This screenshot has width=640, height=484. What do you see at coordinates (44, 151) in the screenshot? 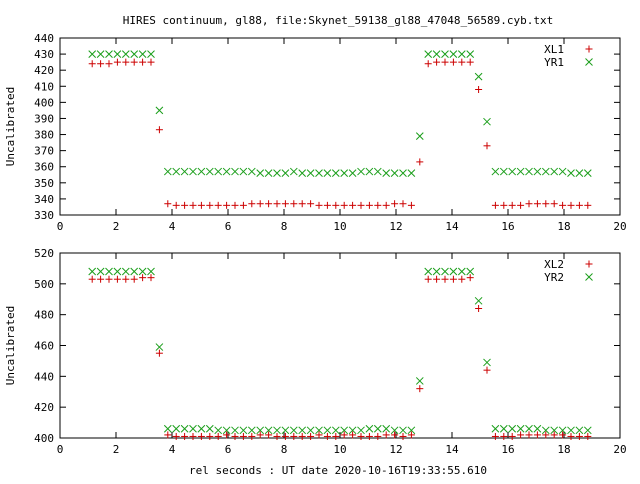
I see `y-tick-label: 370` at bounding box center [44, 151].